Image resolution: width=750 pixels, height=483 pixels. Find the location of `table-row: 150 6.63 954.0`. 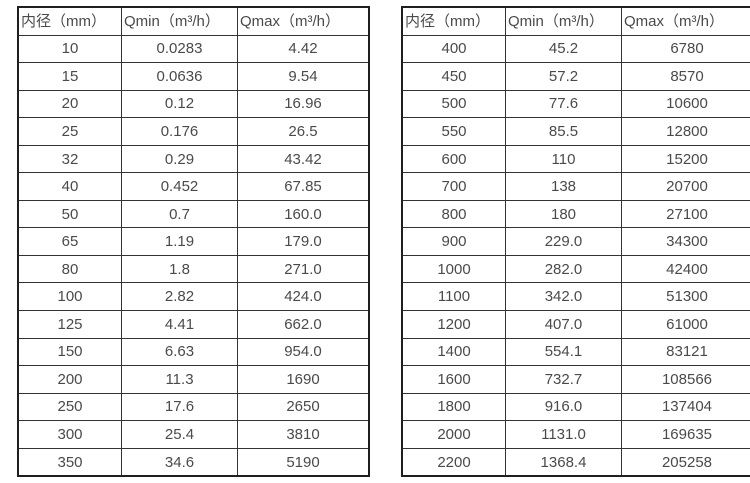

table-row: 150 6.63 954.0 is located at coordinates (193, 352).